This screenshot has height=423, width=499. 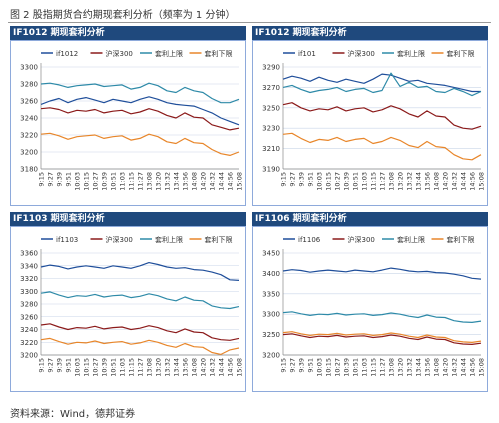 I want to click on x-tick-label: 13:44, so click(x=177, y=367).